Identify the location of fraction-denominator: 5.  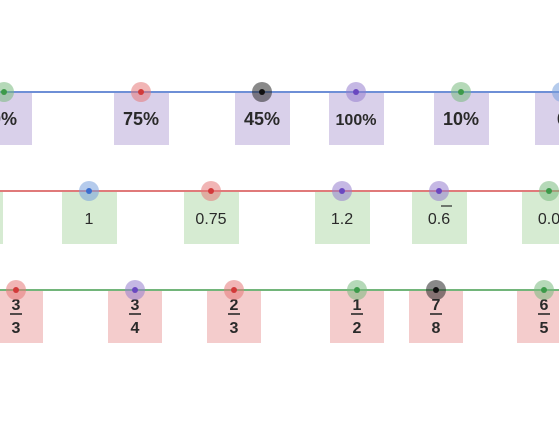
(544, 328).